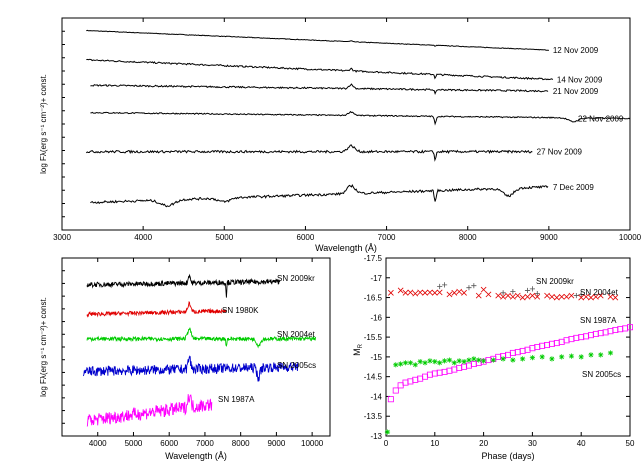 The height and width of the screenshot is (462, 642). I want to click on bl-series-label-sn-2004et: SN 2004et, so click(296, 334).